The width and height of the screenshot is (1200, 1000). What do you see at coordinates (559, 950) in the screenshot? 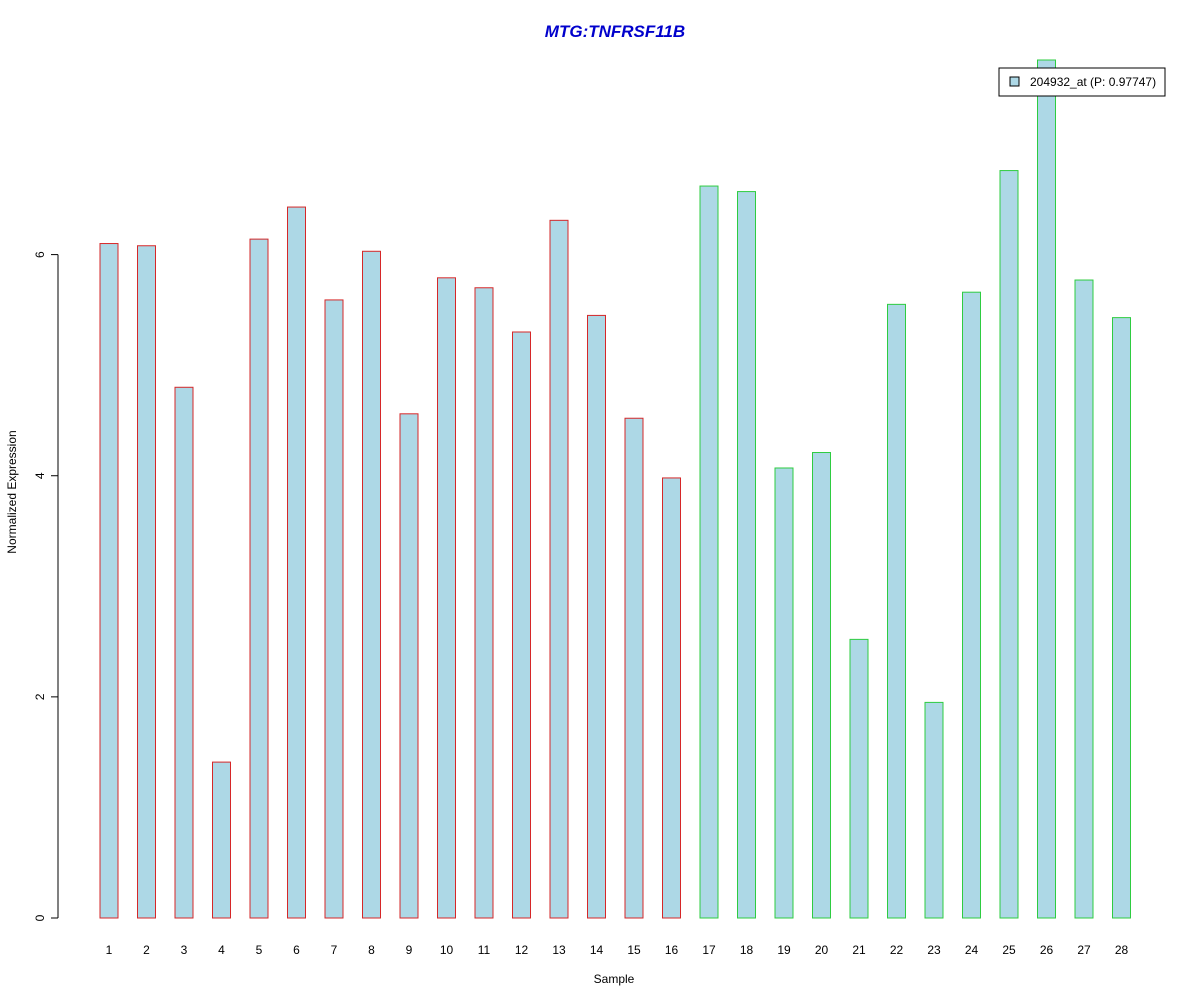
I see `x-tick-label: 13` at bounding box center [559, 950].